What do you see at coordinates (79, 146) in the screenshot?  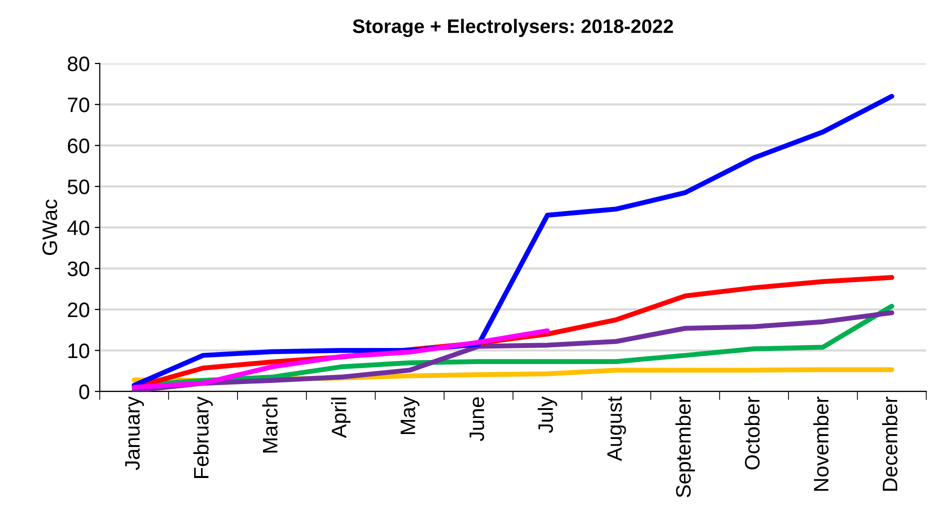 I see `y-tick-label: 60` at bounding box center [79, 146].